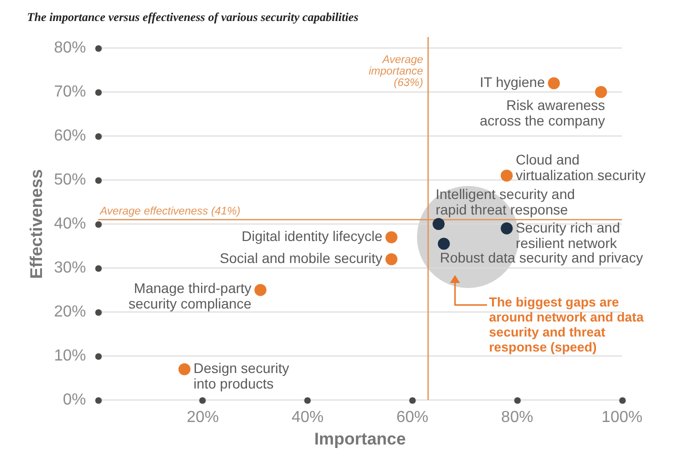 The image size is (700, 462). I want to click on y-tick-label: 70%, so click(70, 91).